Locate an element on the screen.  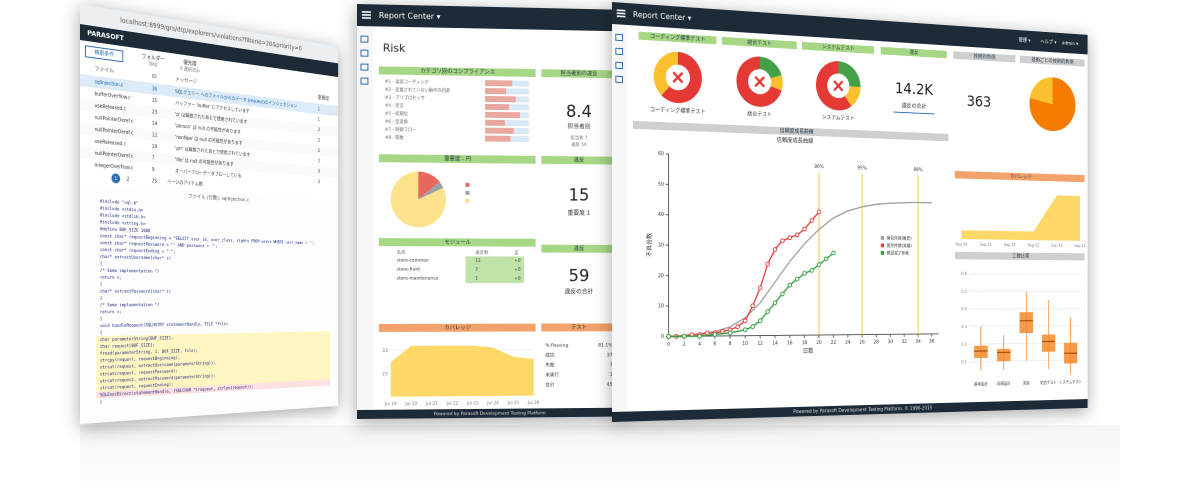
x-tick-label: Jul 26 is located at coordinates (533, 403).